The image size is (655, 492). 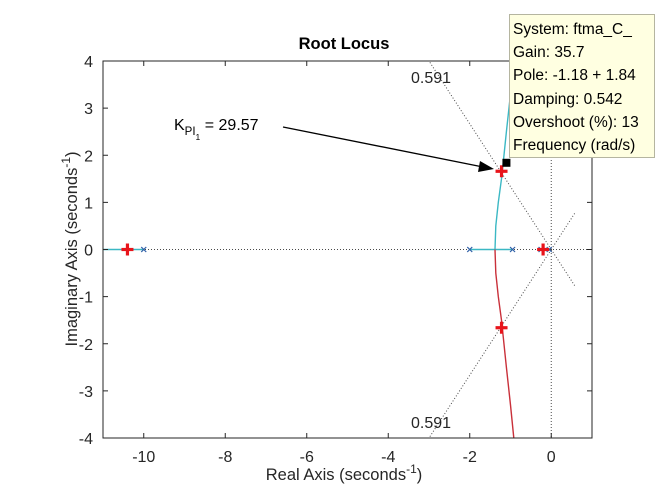 What do you see at coordinates (88, 251) in the screenshot?
I see `y-tick-label: 0` at bounding box center [88, 251].